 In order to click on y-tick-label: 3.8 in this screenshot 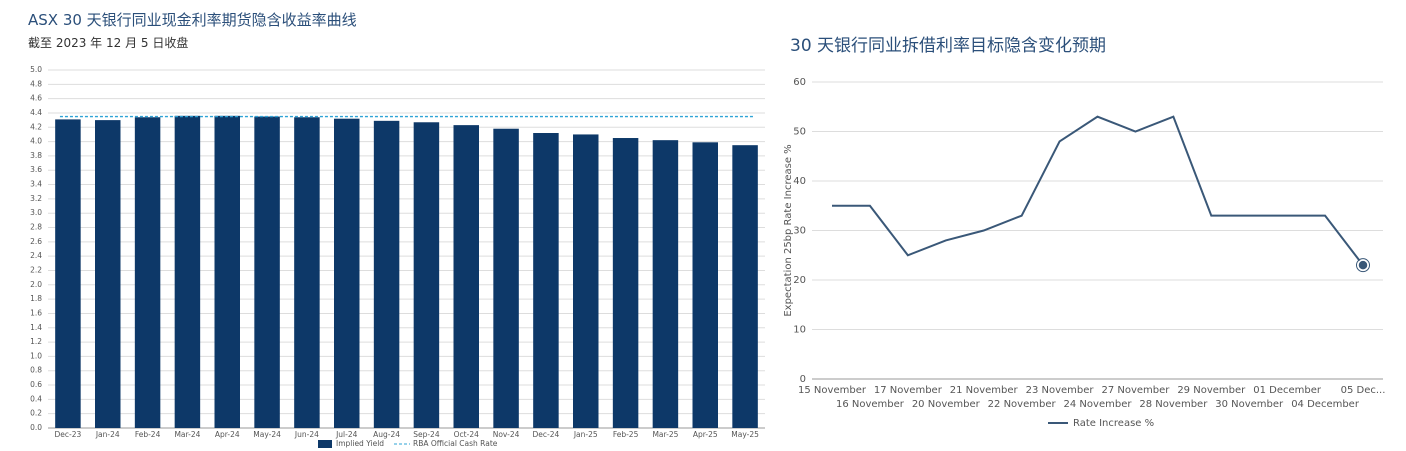, I will do `click(36, 155)`.